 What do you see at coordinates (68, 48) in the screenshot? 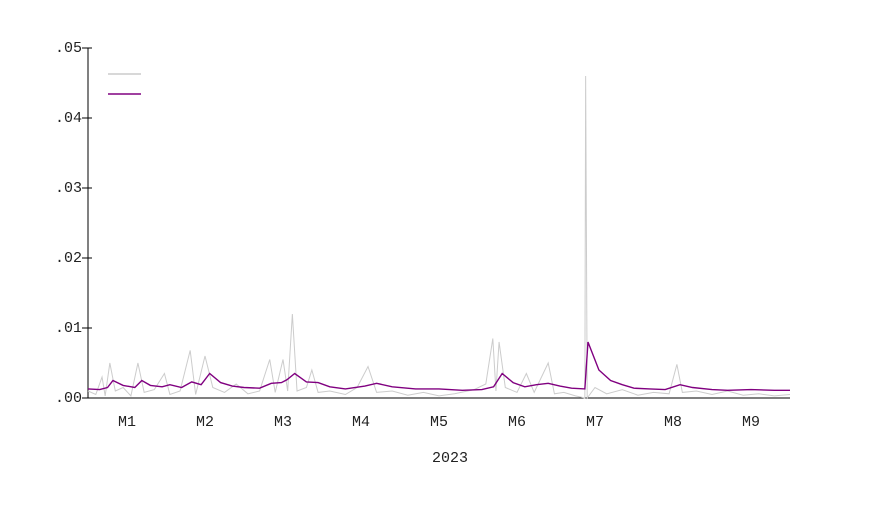
I see `y-tick-label: .05` at bounding box center [68, 48].